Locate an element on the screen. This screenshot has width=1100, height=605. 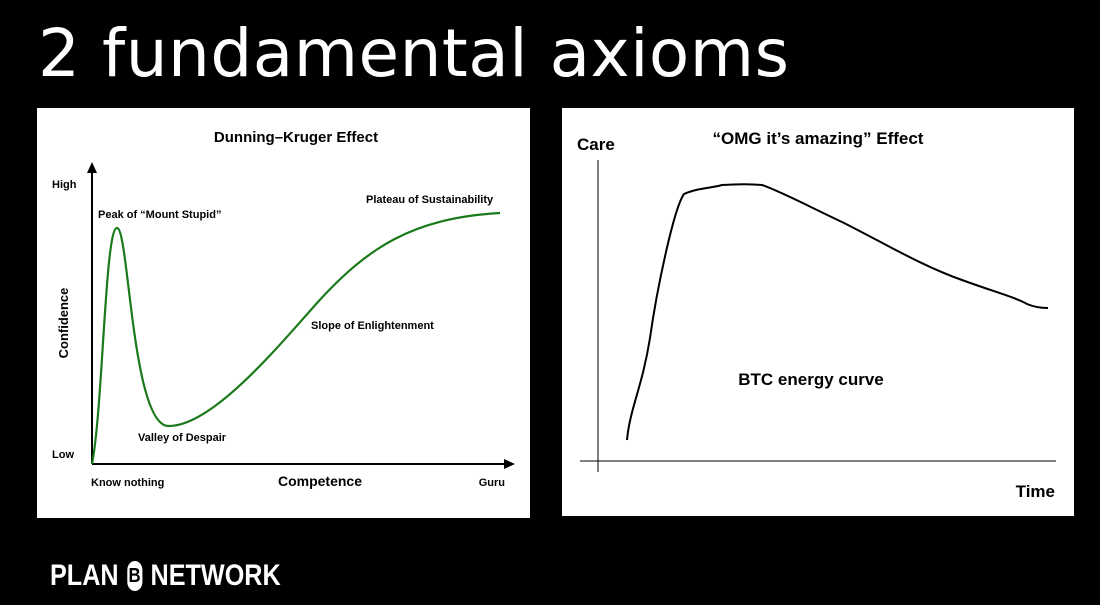
omg-title: “OMG it’s amazing” Effect is located at coordinates (818, 138).